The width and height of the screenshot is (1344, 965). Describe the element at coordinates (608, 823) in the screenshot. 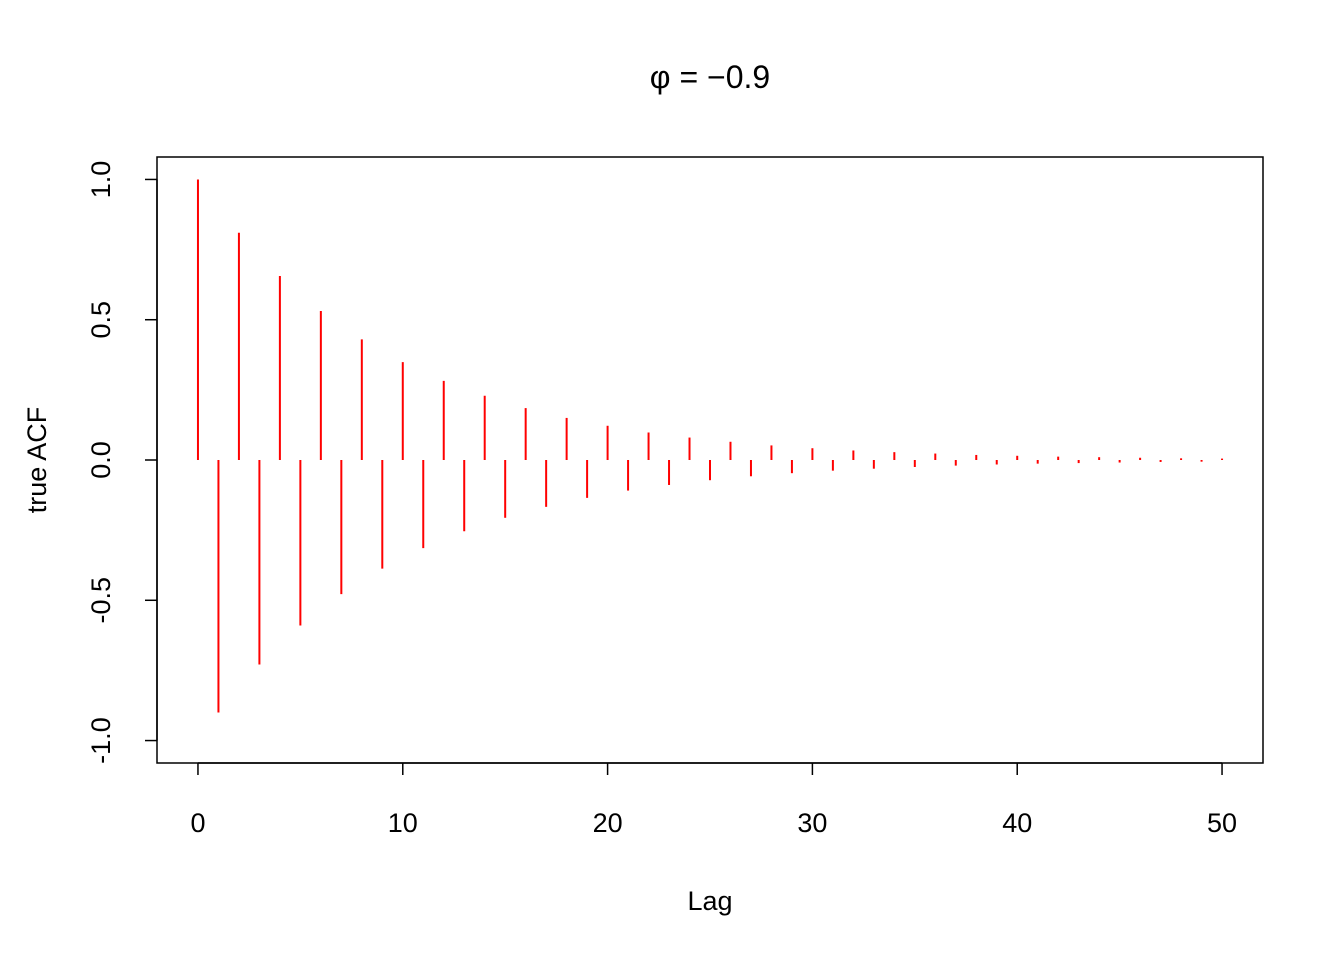

I see `x-tick-label: 20` at that location.